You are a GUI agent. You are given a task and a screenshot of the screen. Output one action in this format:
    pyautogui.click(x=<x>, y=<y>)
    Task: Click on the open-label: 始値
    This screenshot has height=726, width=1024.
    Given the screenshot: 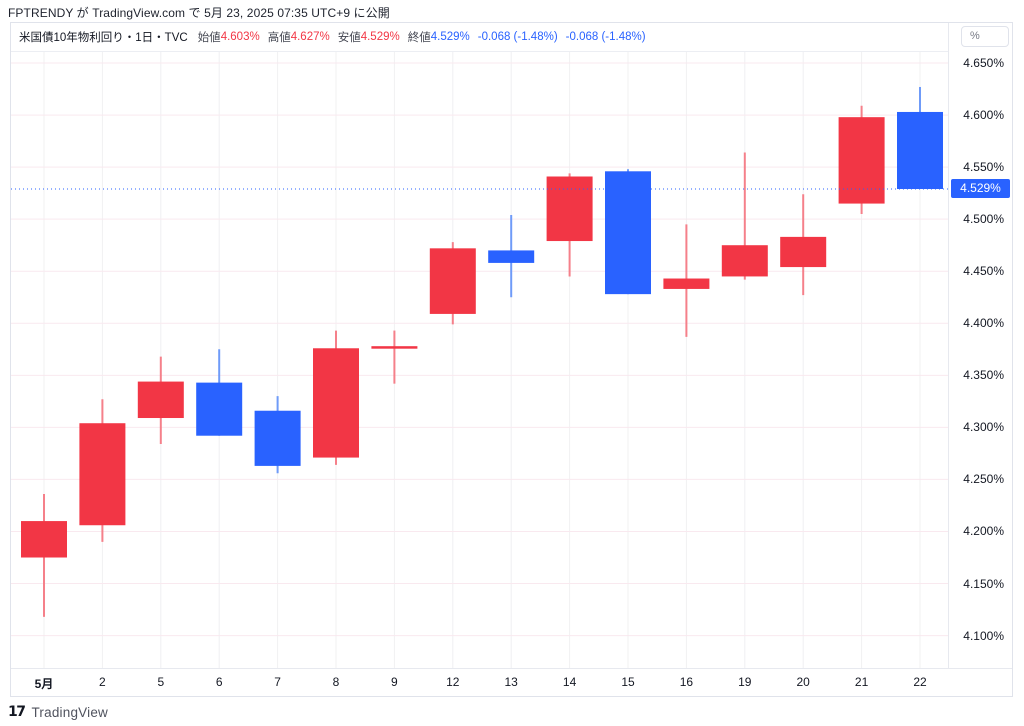 What is the action you would take?
    pyautogui.click(x=209, y=38)
    